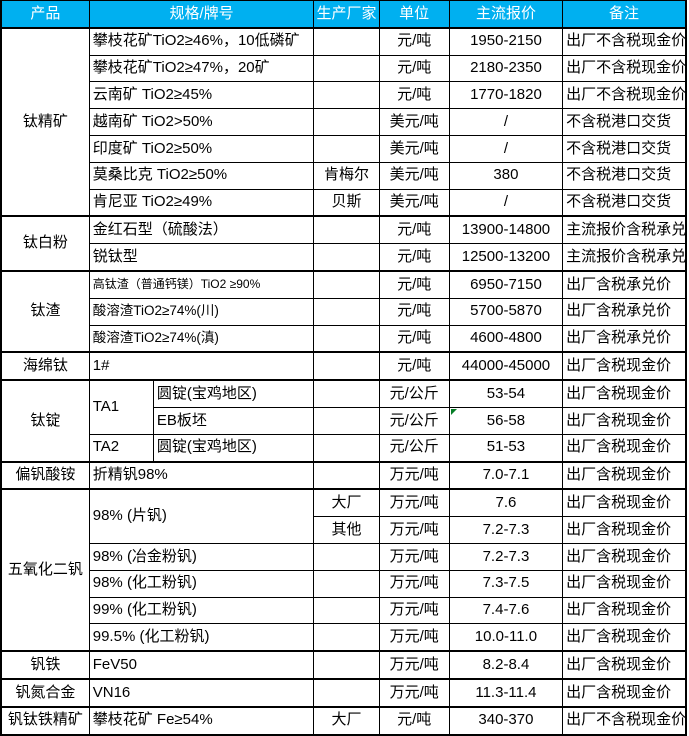 This screenshot has height=736, width=689. What do you see at coordinates (506, 692) in the screenshot?
I see `price-cell: 11.3-11.4` at bounding box center [506, 692].